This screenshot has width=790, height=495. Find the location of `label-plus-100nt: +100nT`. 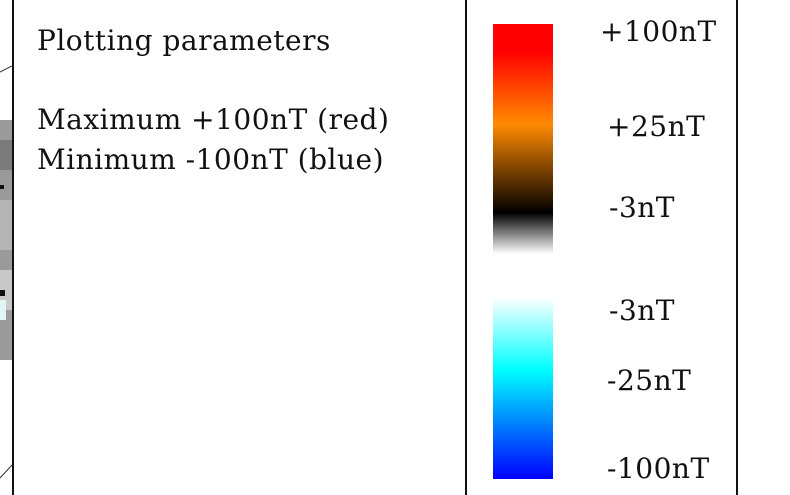

label-plus-100nt: +100nT is located at coordinates (658, 31).